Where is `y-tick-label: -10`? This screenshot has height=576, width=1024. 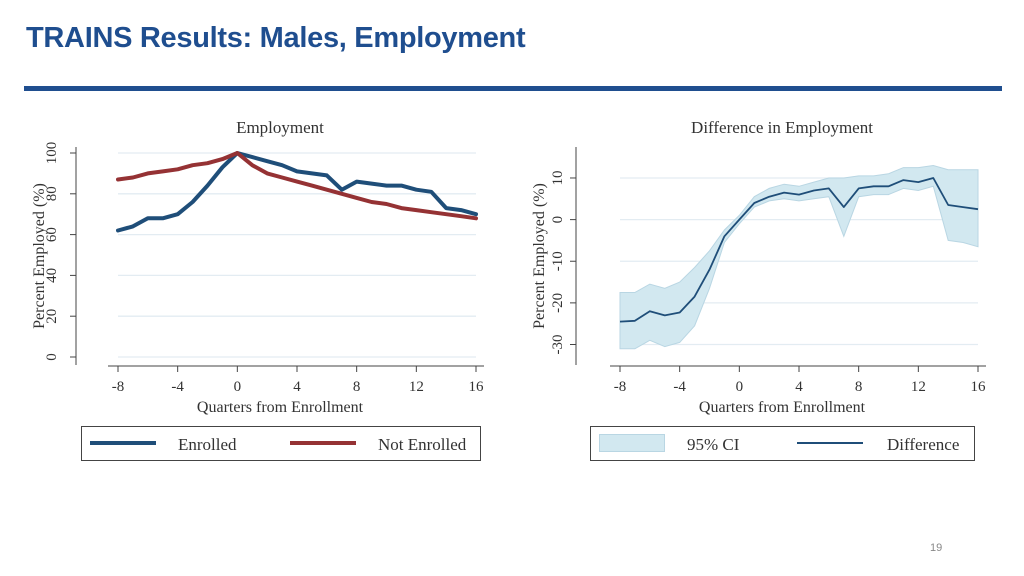 y-tick-label: -10 is located at coordinates (558, 261).